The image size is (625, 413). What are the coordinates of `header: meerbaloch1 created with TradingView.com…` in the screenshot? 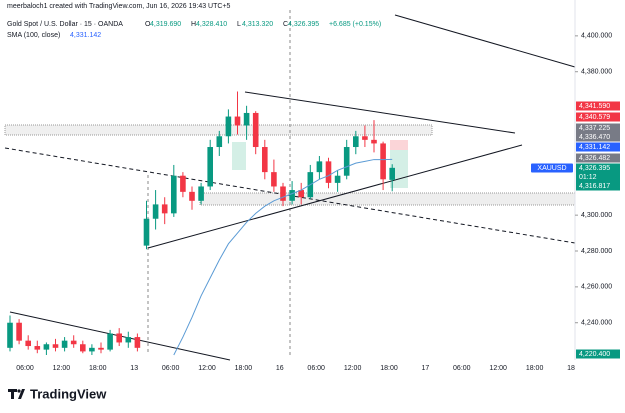 It's located at (119, 6).